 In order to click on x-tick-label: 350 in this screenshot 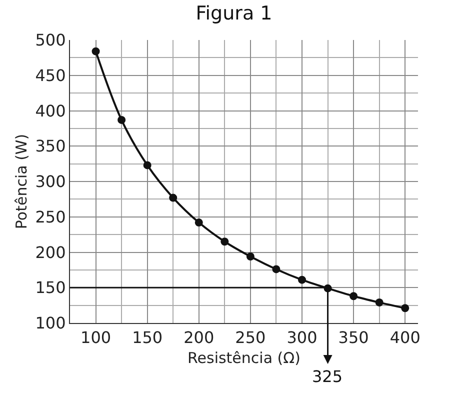, I will do `click(353, 338)`.